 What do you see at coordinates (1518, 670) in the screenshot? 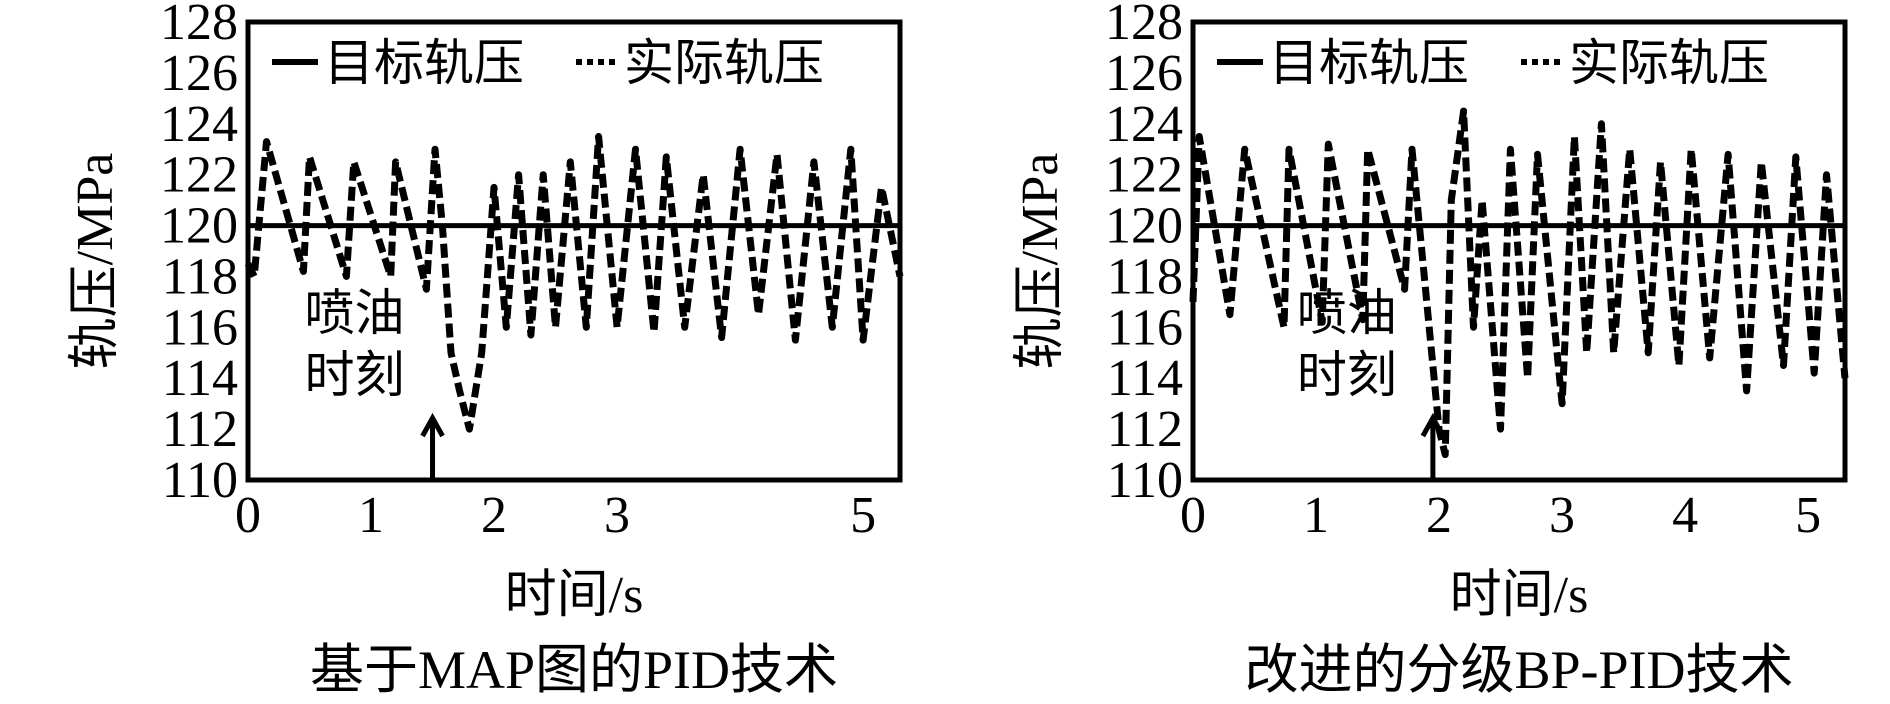
I see `chart-caption: 改进的分级BP-PID技术` at bounding box center [1518, 670].